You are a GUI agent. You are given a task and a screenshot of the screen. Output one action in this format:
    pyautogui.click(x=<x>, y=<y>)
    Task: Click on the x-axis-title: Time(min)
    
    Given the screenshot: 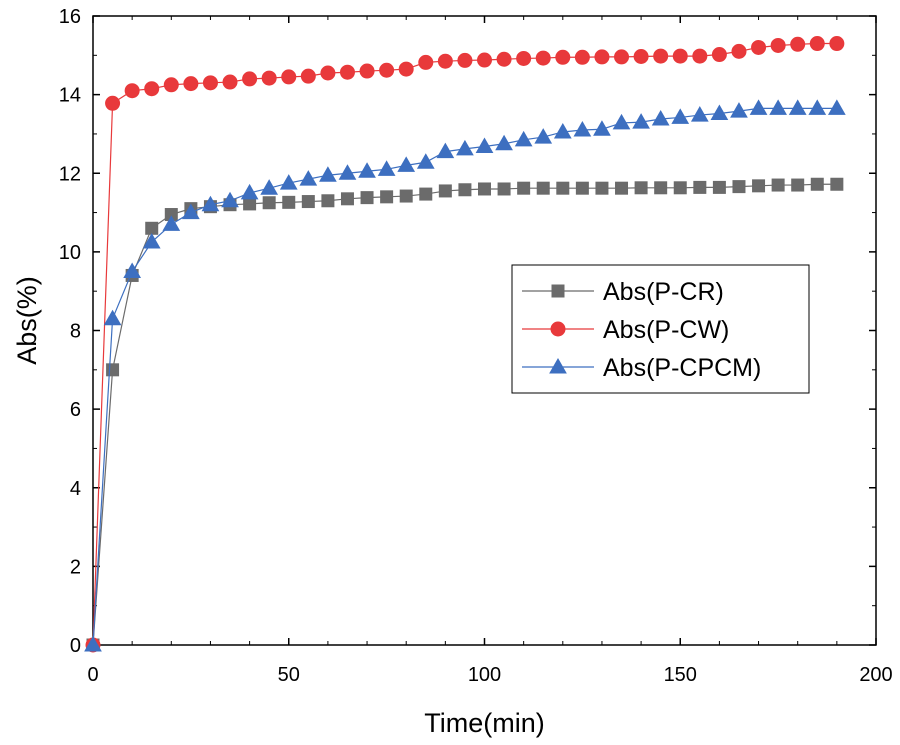 What is the action you would take?
    pyautogui.click(x=484, y=723)
    